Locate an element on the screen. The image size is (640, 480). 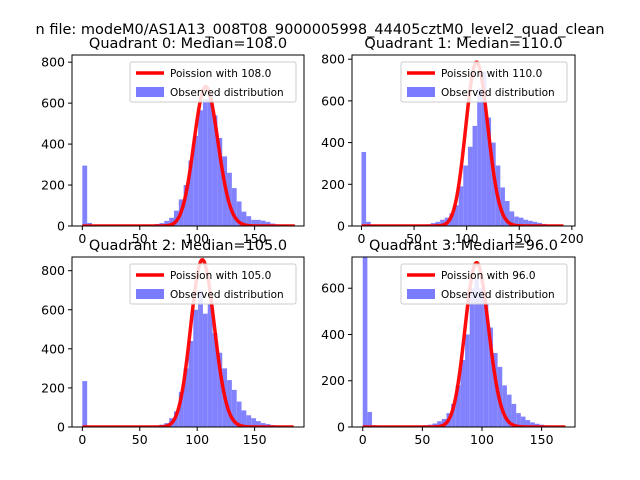
x-tick-label: 200 is located at coordinates (572, 238).